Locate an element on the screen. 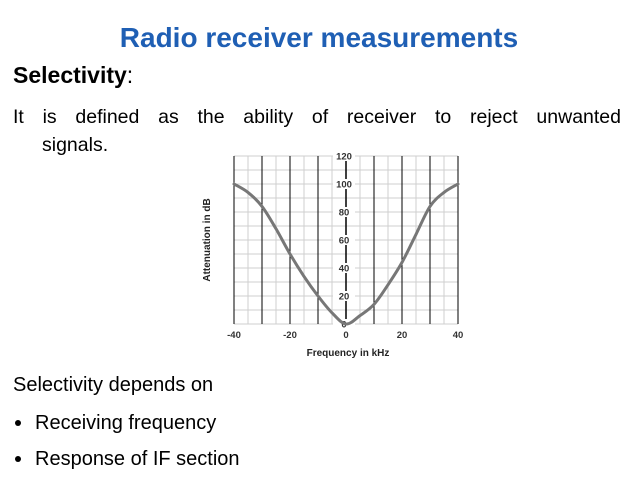  y-tick-label: 40 is located at coordinates (344, 269).